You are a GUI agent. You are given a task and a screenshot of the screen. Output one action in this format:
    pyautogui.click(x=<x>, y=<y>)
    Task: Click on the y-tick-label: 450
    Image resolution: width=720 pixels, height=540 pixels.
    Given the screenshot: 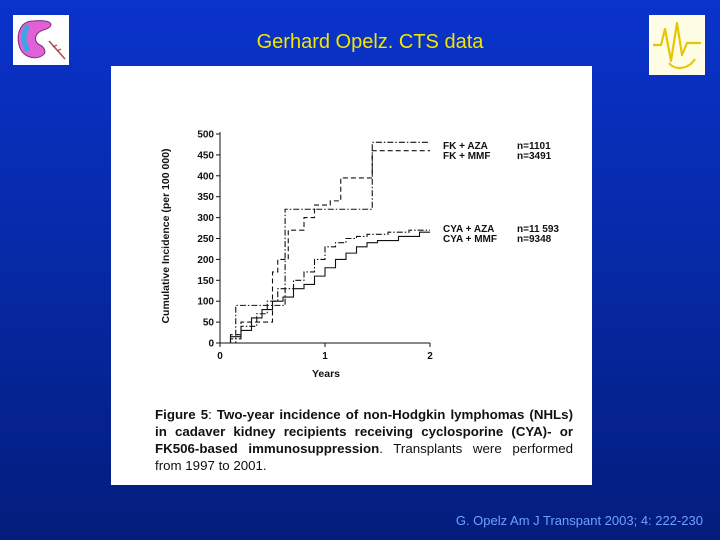 What is the action you would take?
    pyautogui.click(x=205, y=155)
    